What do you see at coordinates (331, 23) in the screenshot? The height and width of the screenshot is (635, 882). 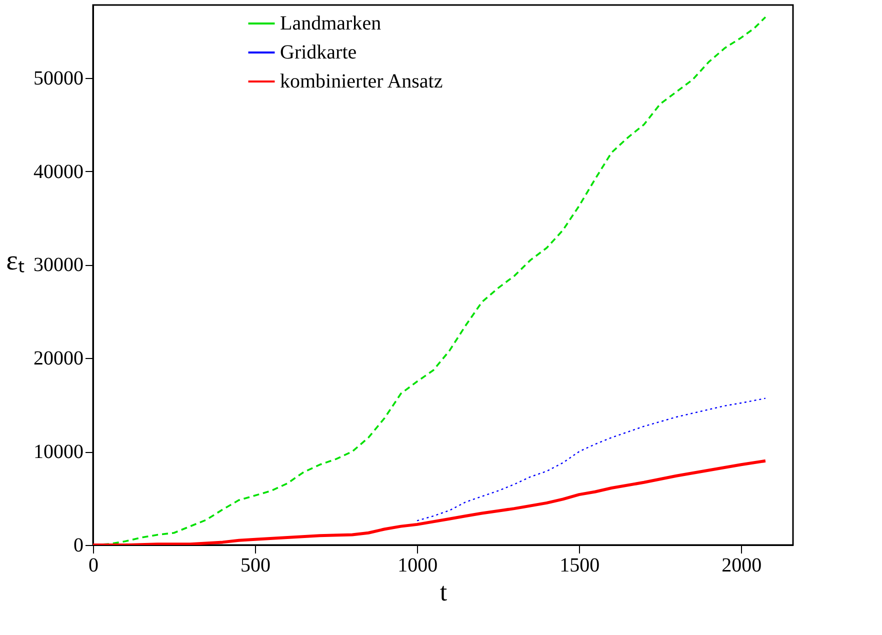 I see `legend-label: Landmarken` at bounding box center [331, 23].